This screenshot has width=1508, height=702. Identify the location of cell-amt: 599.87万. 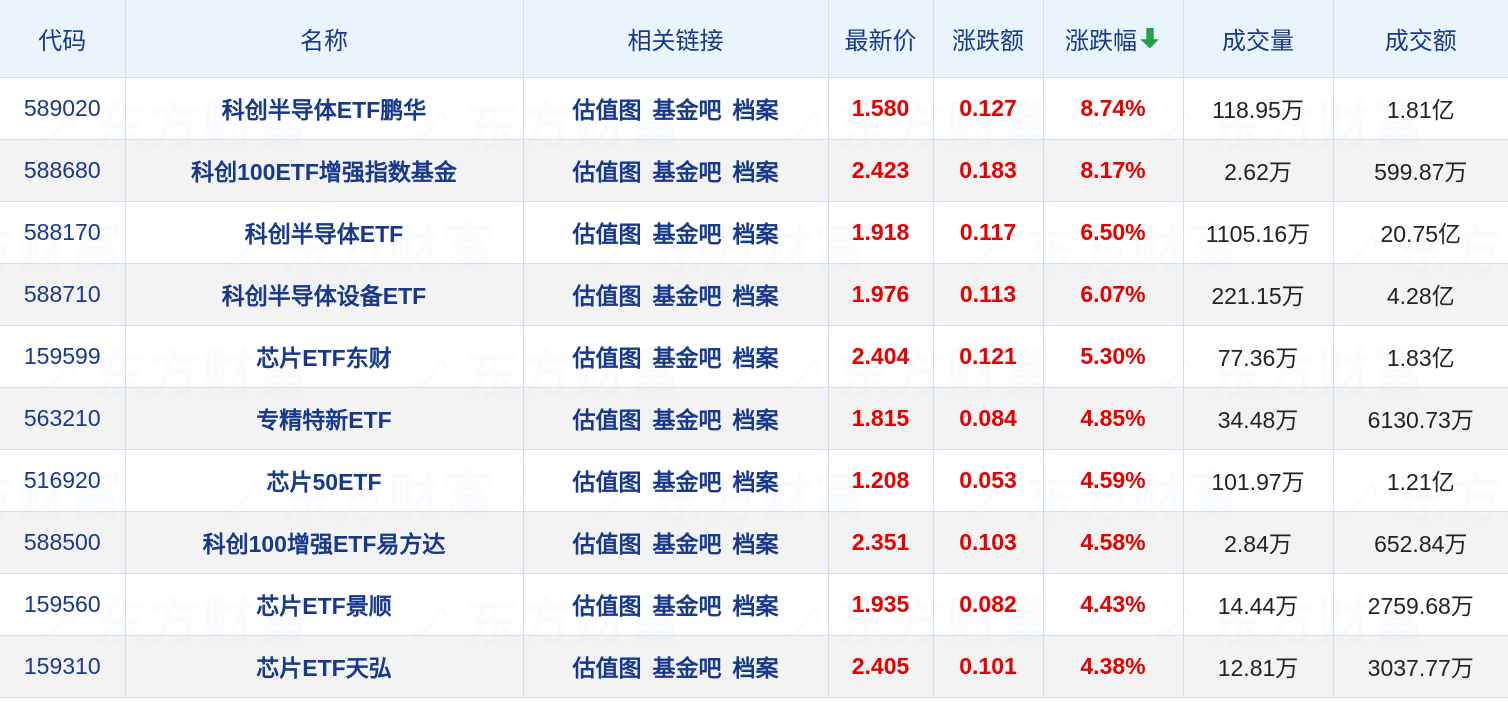
(1420, 170).